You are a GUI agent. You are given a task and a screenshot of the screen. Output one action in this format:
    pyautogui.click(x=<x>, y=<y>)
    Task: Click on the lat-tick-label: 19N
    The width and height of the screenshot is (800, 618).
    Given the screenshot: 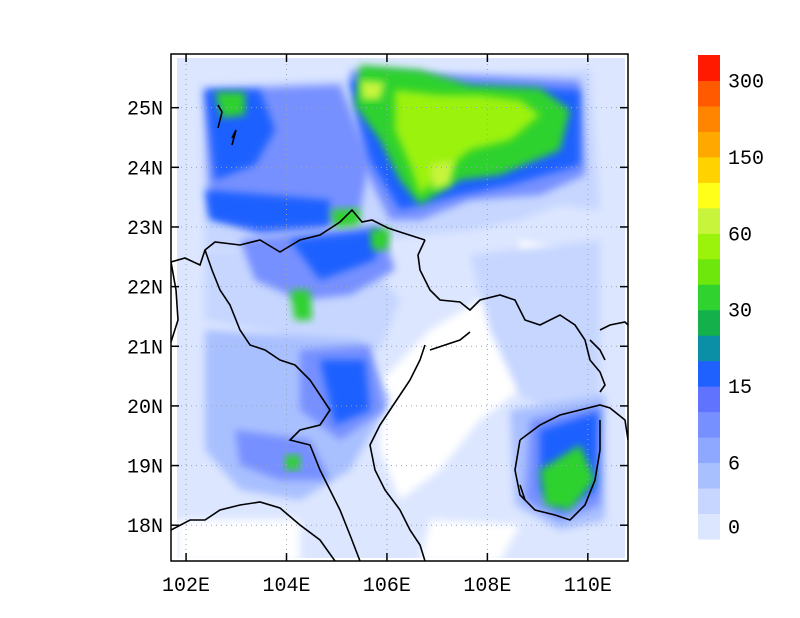 What is the action you would take?
    pyautogui.click(x=145, y=468)
    